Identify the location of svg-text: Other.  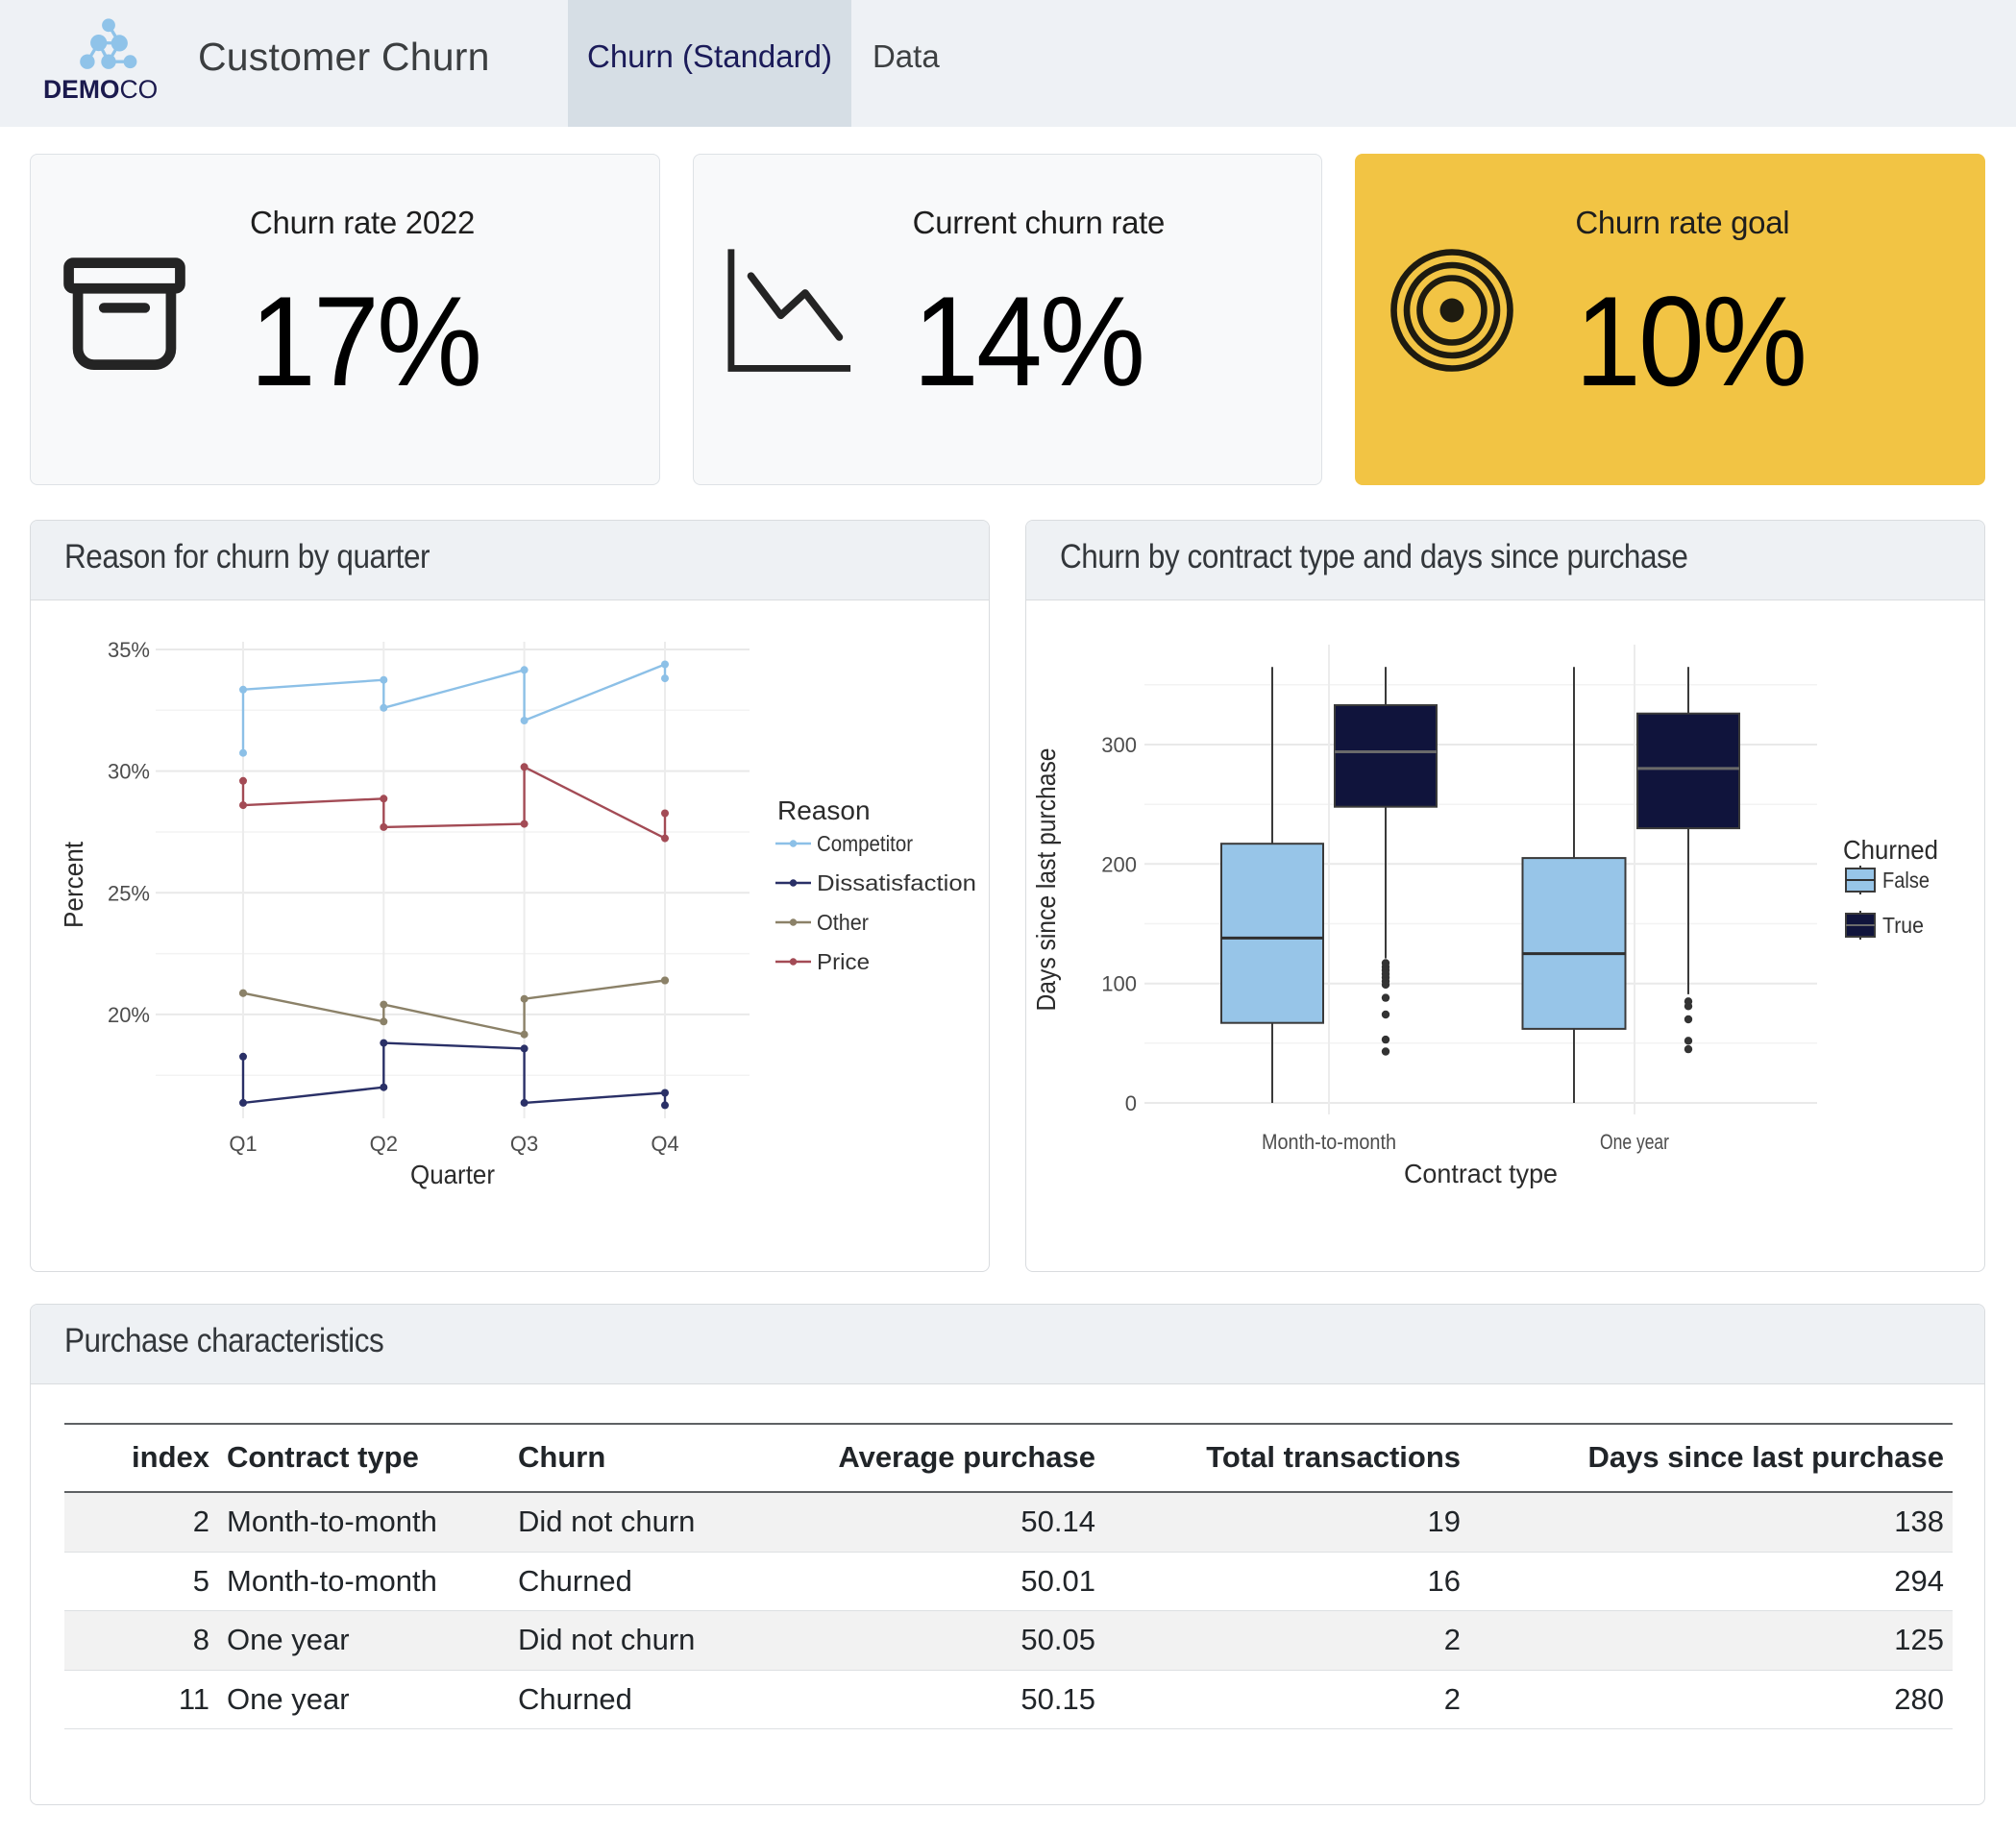
(843, 923).